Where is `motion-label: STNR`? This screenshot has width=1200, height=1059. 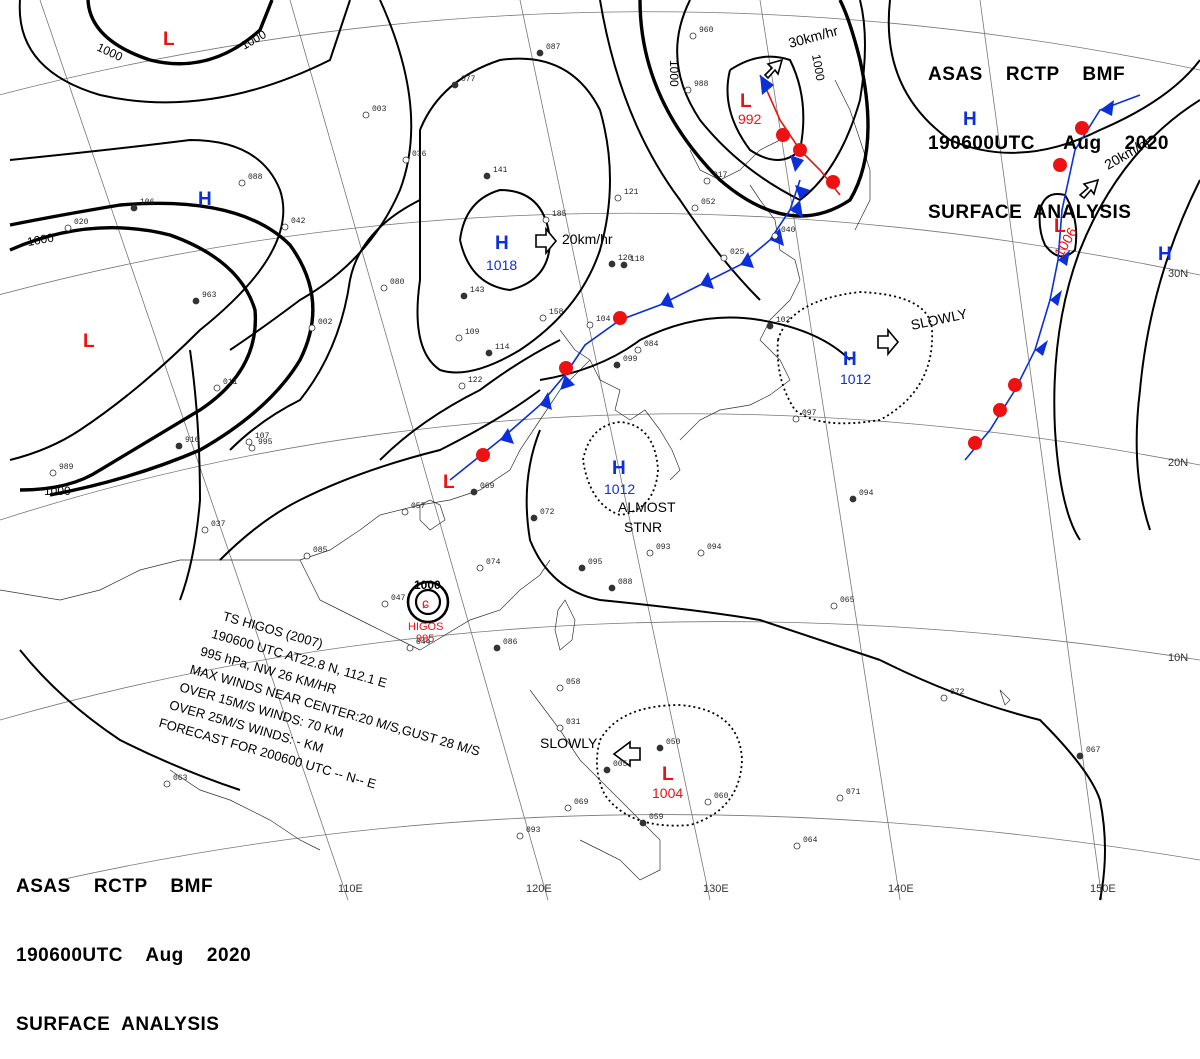
motion-label: STNR is located at coordinates (643, 527).